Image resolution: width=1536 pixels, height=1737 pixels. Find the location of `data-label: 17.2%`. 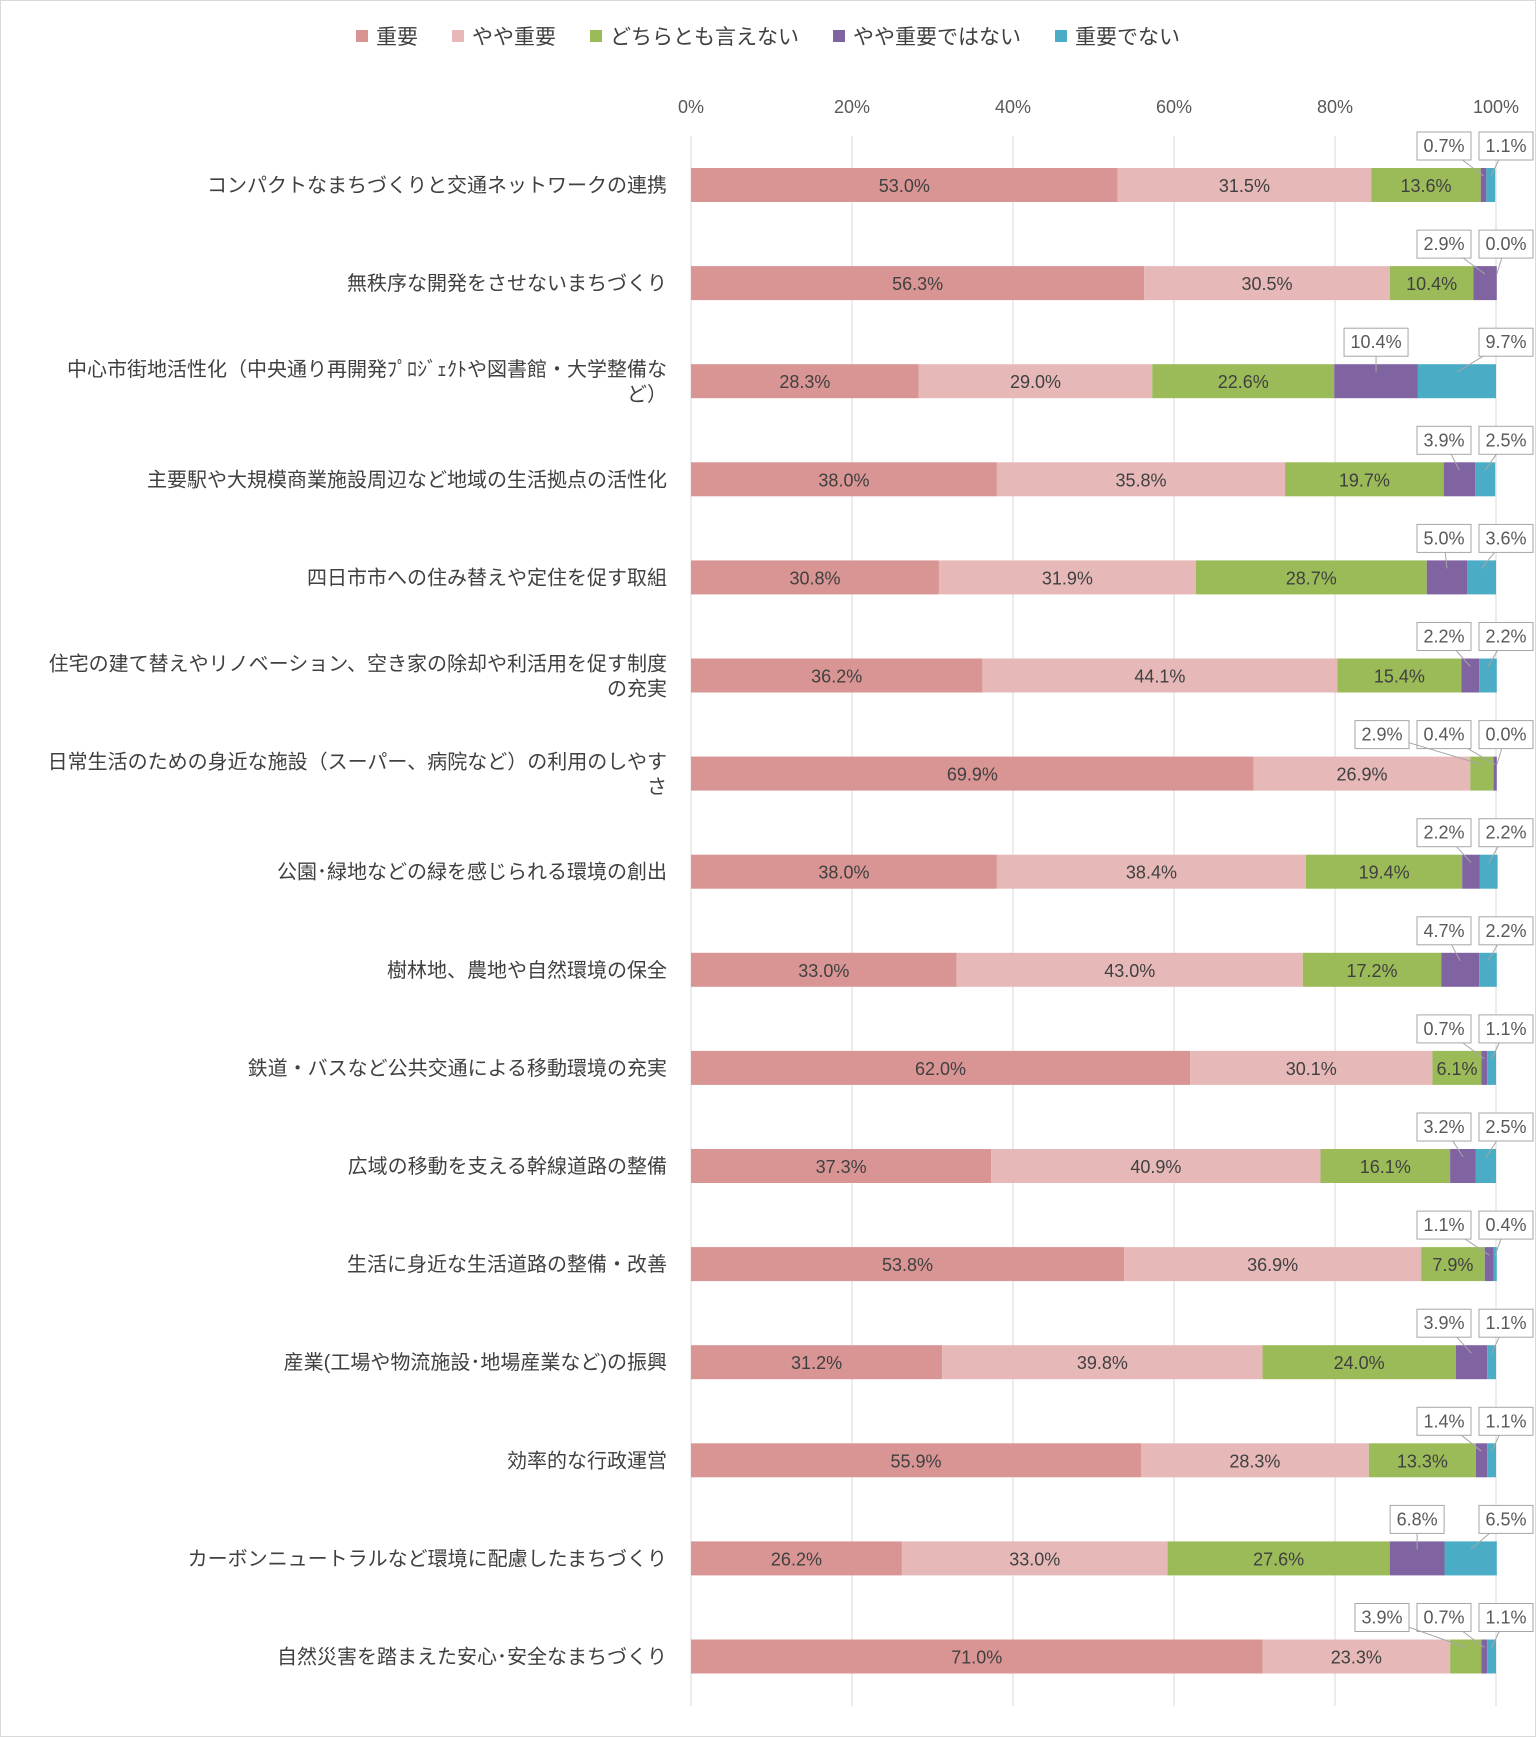

data-label: 17.2% is located at coordinates (1372, 971).